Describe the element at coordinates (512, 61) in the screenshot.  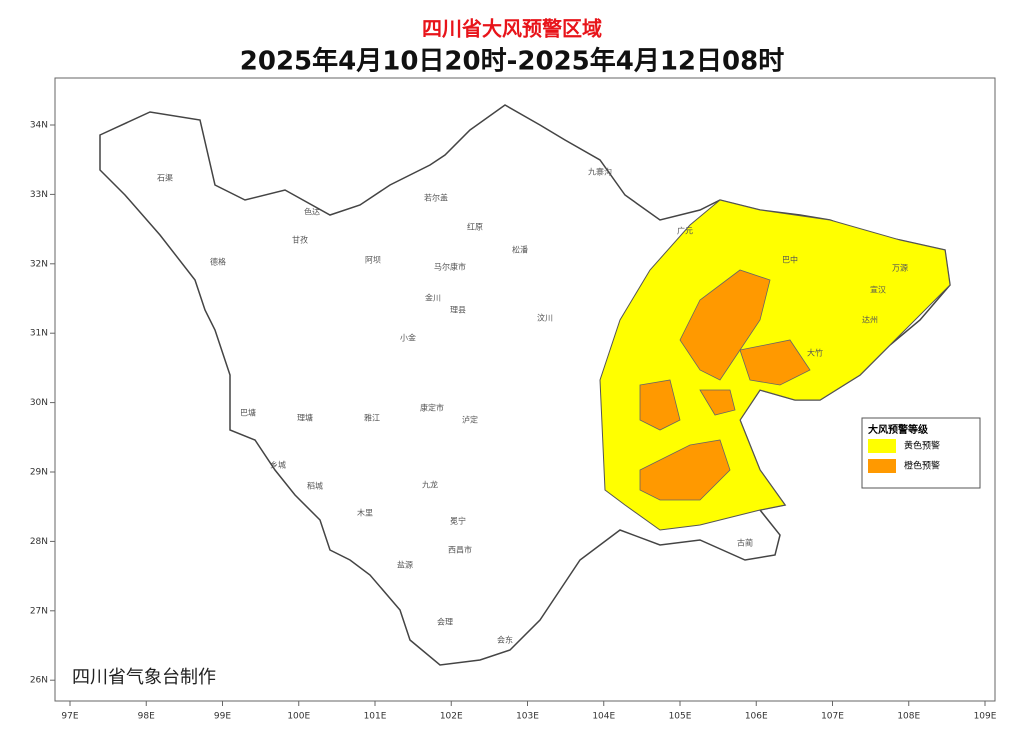
I see `subtitle: 2025年4月10日20时-2025年4月12日08时` at that location.